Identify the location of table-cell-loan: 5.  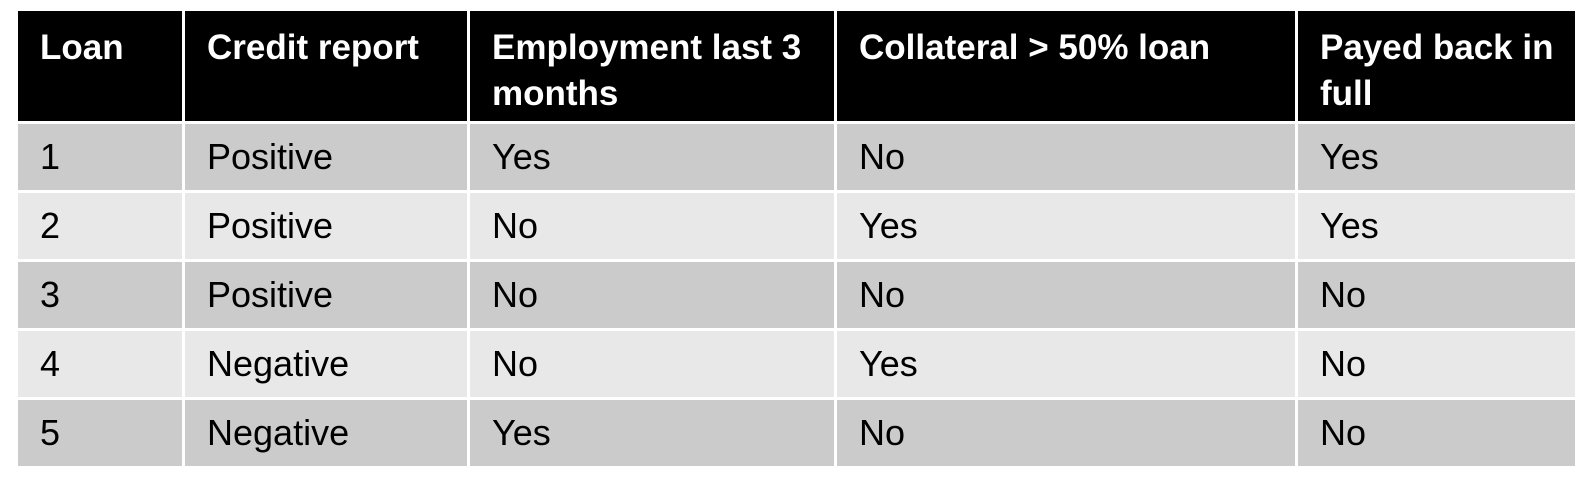
(100, 433).